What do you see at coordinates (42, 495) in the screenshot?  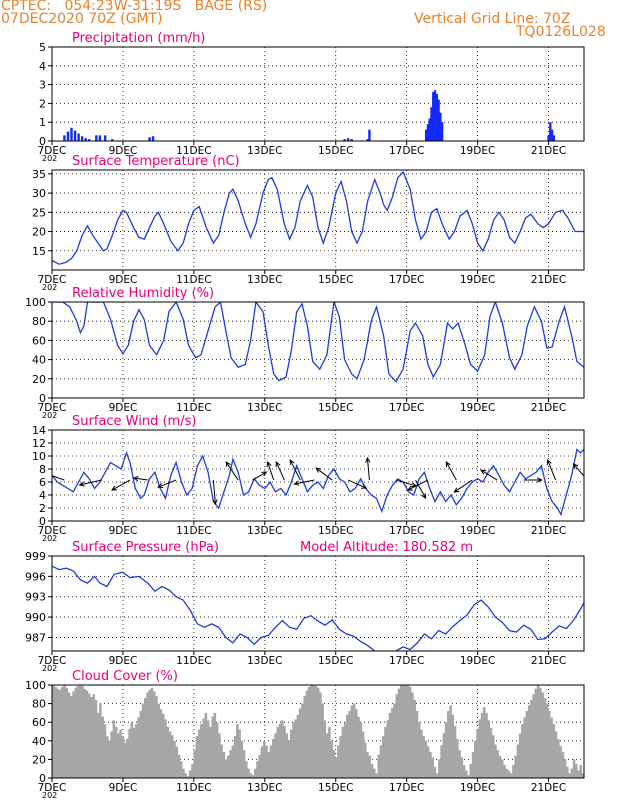 I see `y-tick-label: 4` at bounding box center [42, 495].